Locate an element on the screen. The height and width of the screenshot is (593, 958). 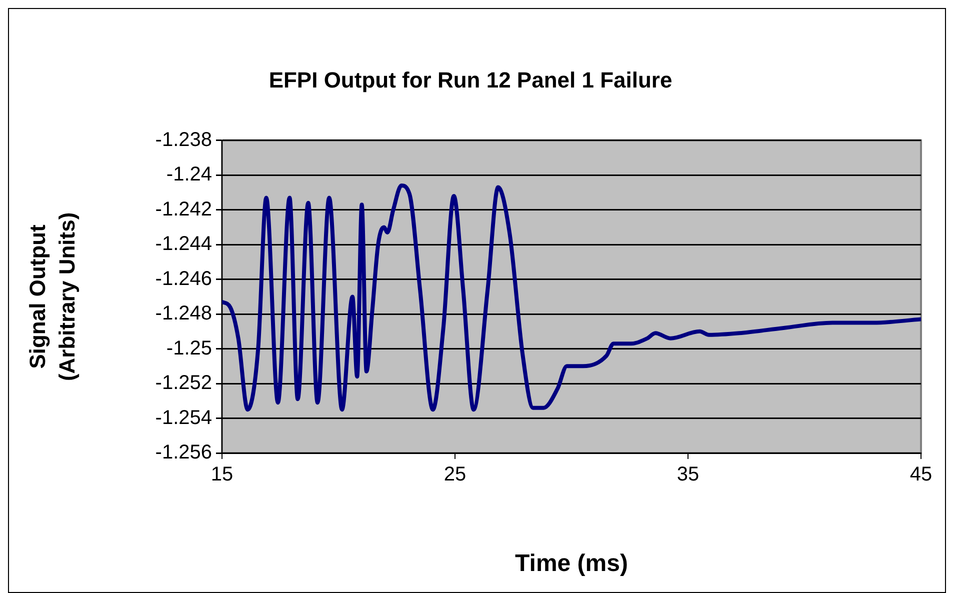
y-tick-label: -1.244 is located at coordinates (183, 244).